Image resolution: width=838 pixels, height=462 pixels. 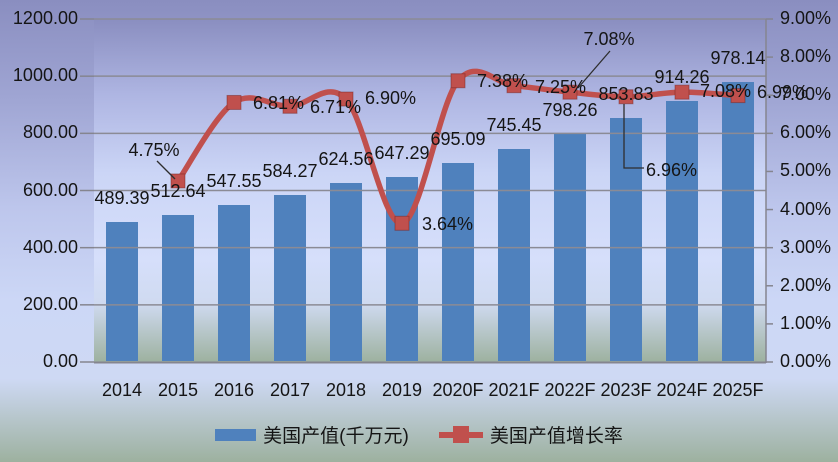 I want to click on x-axis-label-2019: 2019, so click(x=402, y=390).